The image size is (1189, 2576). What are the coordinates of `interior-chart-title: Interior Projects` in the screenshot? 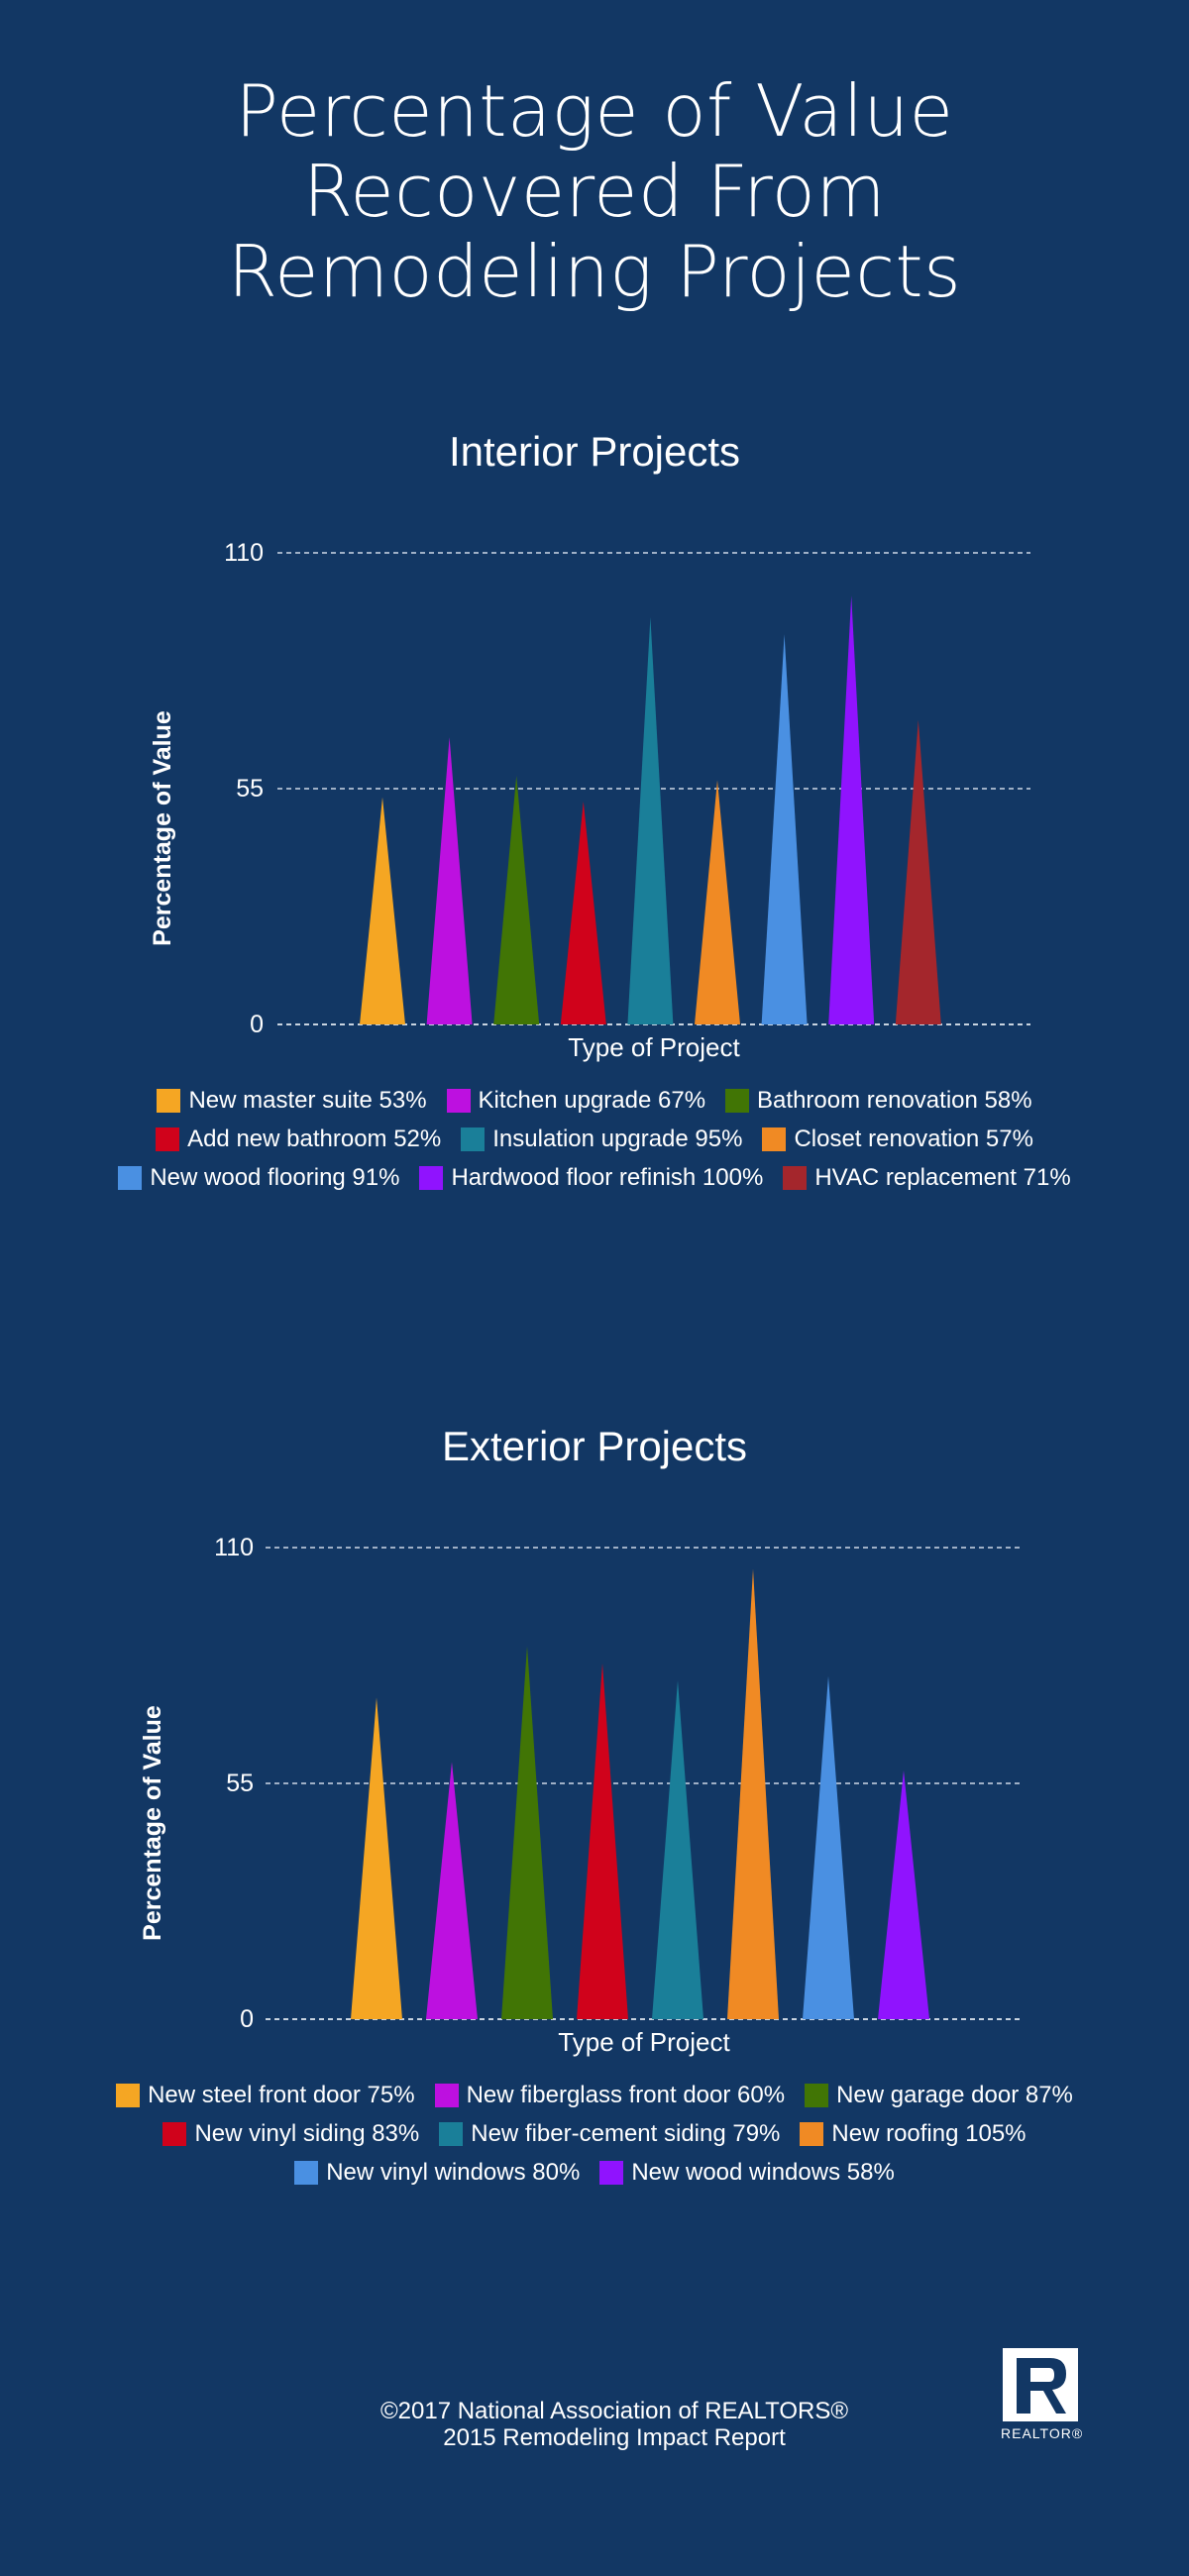 It's located at (594, 452).